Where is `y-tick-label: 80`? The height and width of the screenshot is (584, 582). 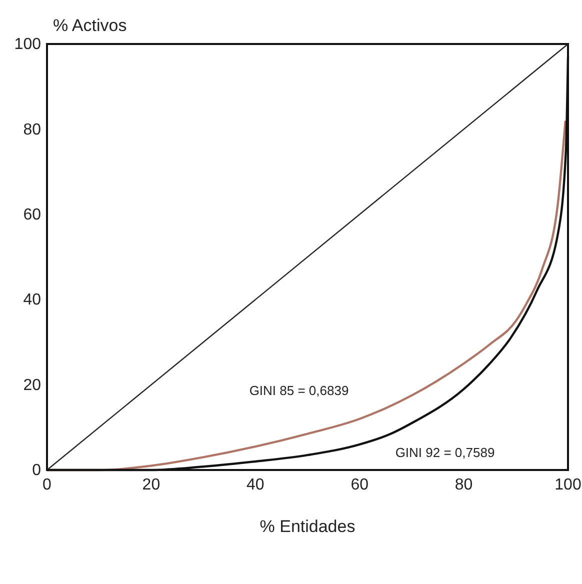 y-tick-label: 80 is located at coordinates (32, 129).